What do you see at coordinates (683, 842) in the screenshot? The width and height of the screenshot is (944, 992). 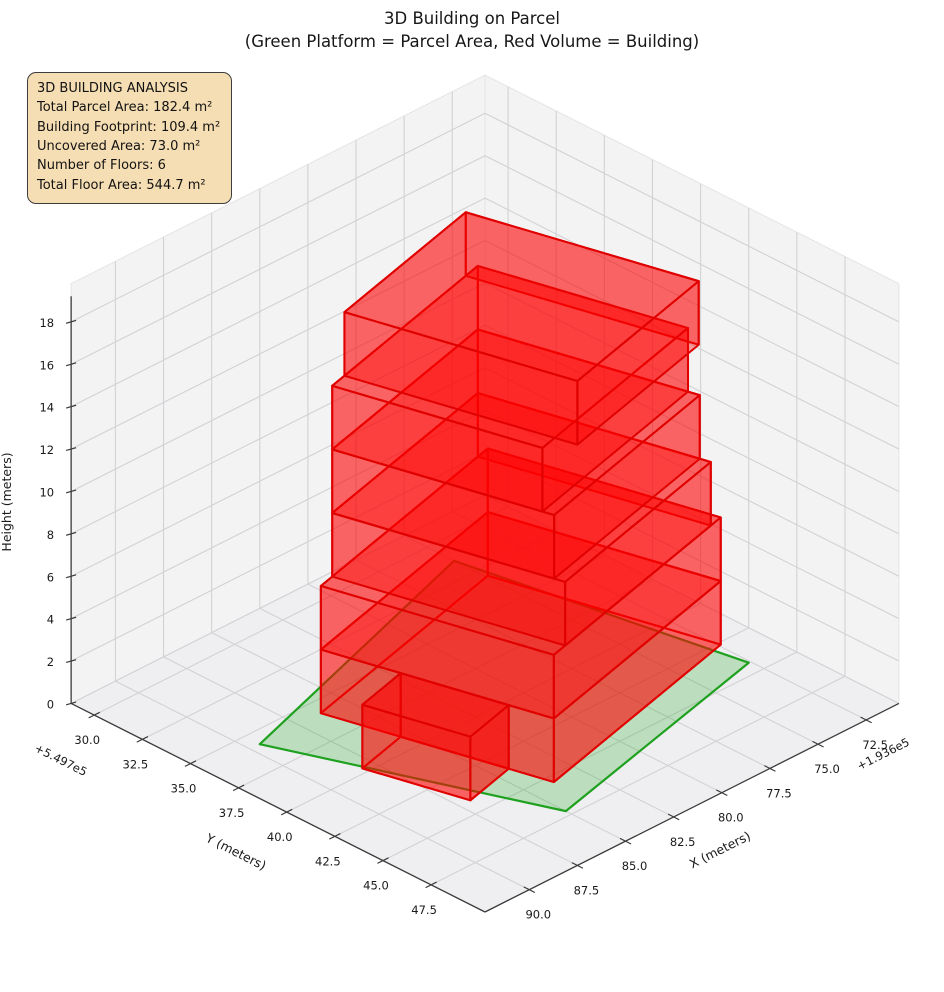 I see `x-tick-label: 82.5` at bounding box center [683, 842].